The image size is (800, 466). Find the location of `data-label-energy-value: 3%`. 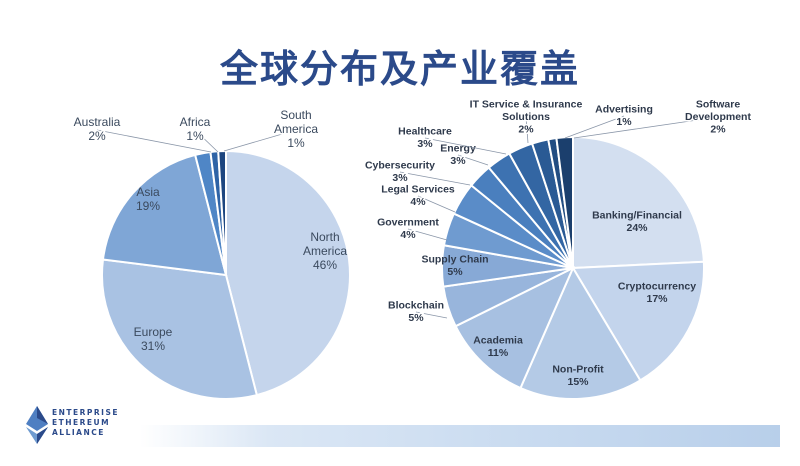

data-label-energy-value: 3% is located at coordinates (458, 161).